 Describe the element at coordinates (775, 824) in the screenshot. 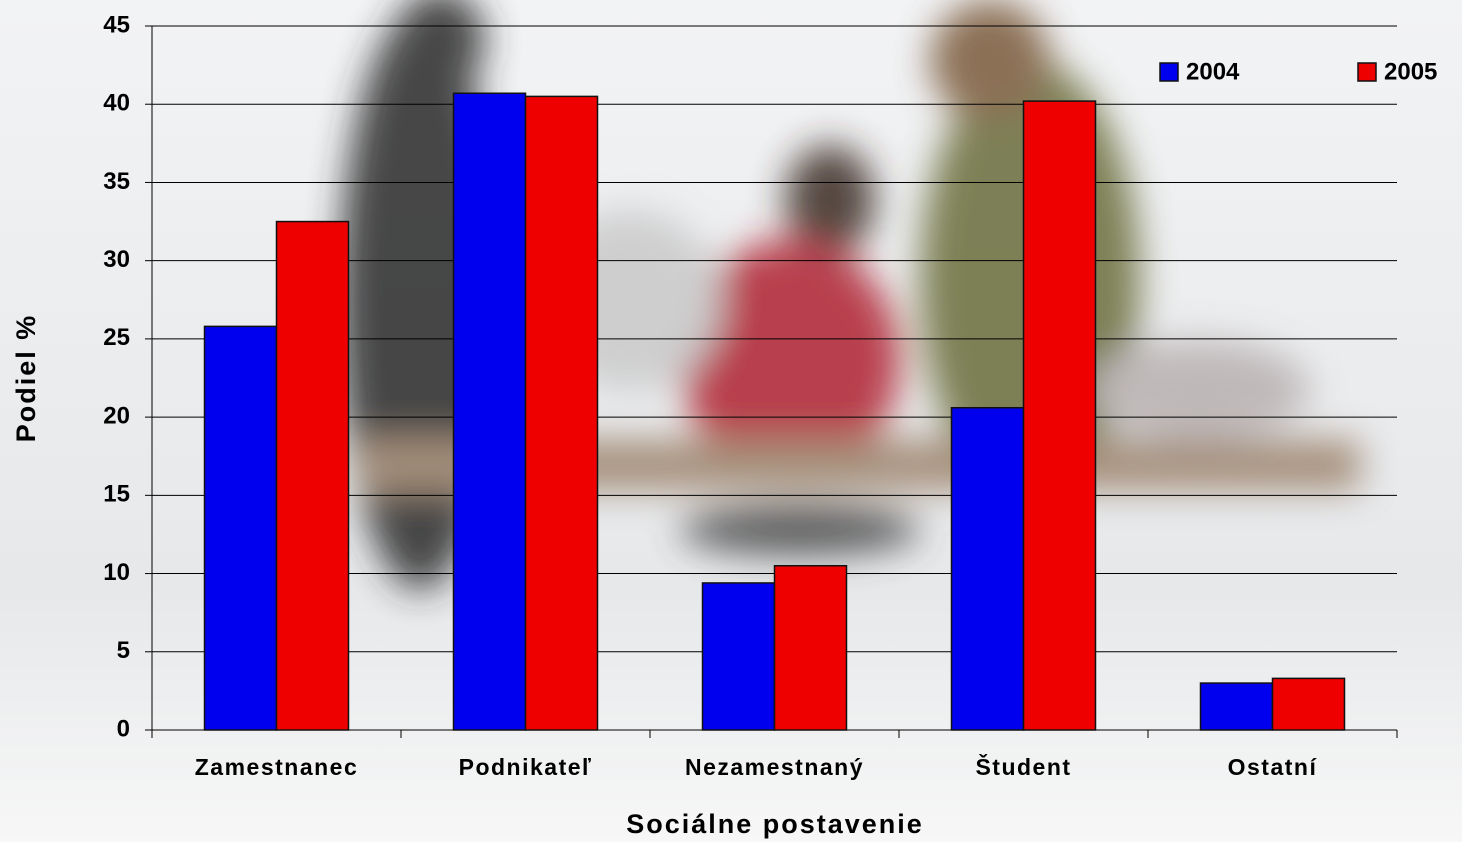

I see `x-axis-title: Sociálne postavenie` at that location.